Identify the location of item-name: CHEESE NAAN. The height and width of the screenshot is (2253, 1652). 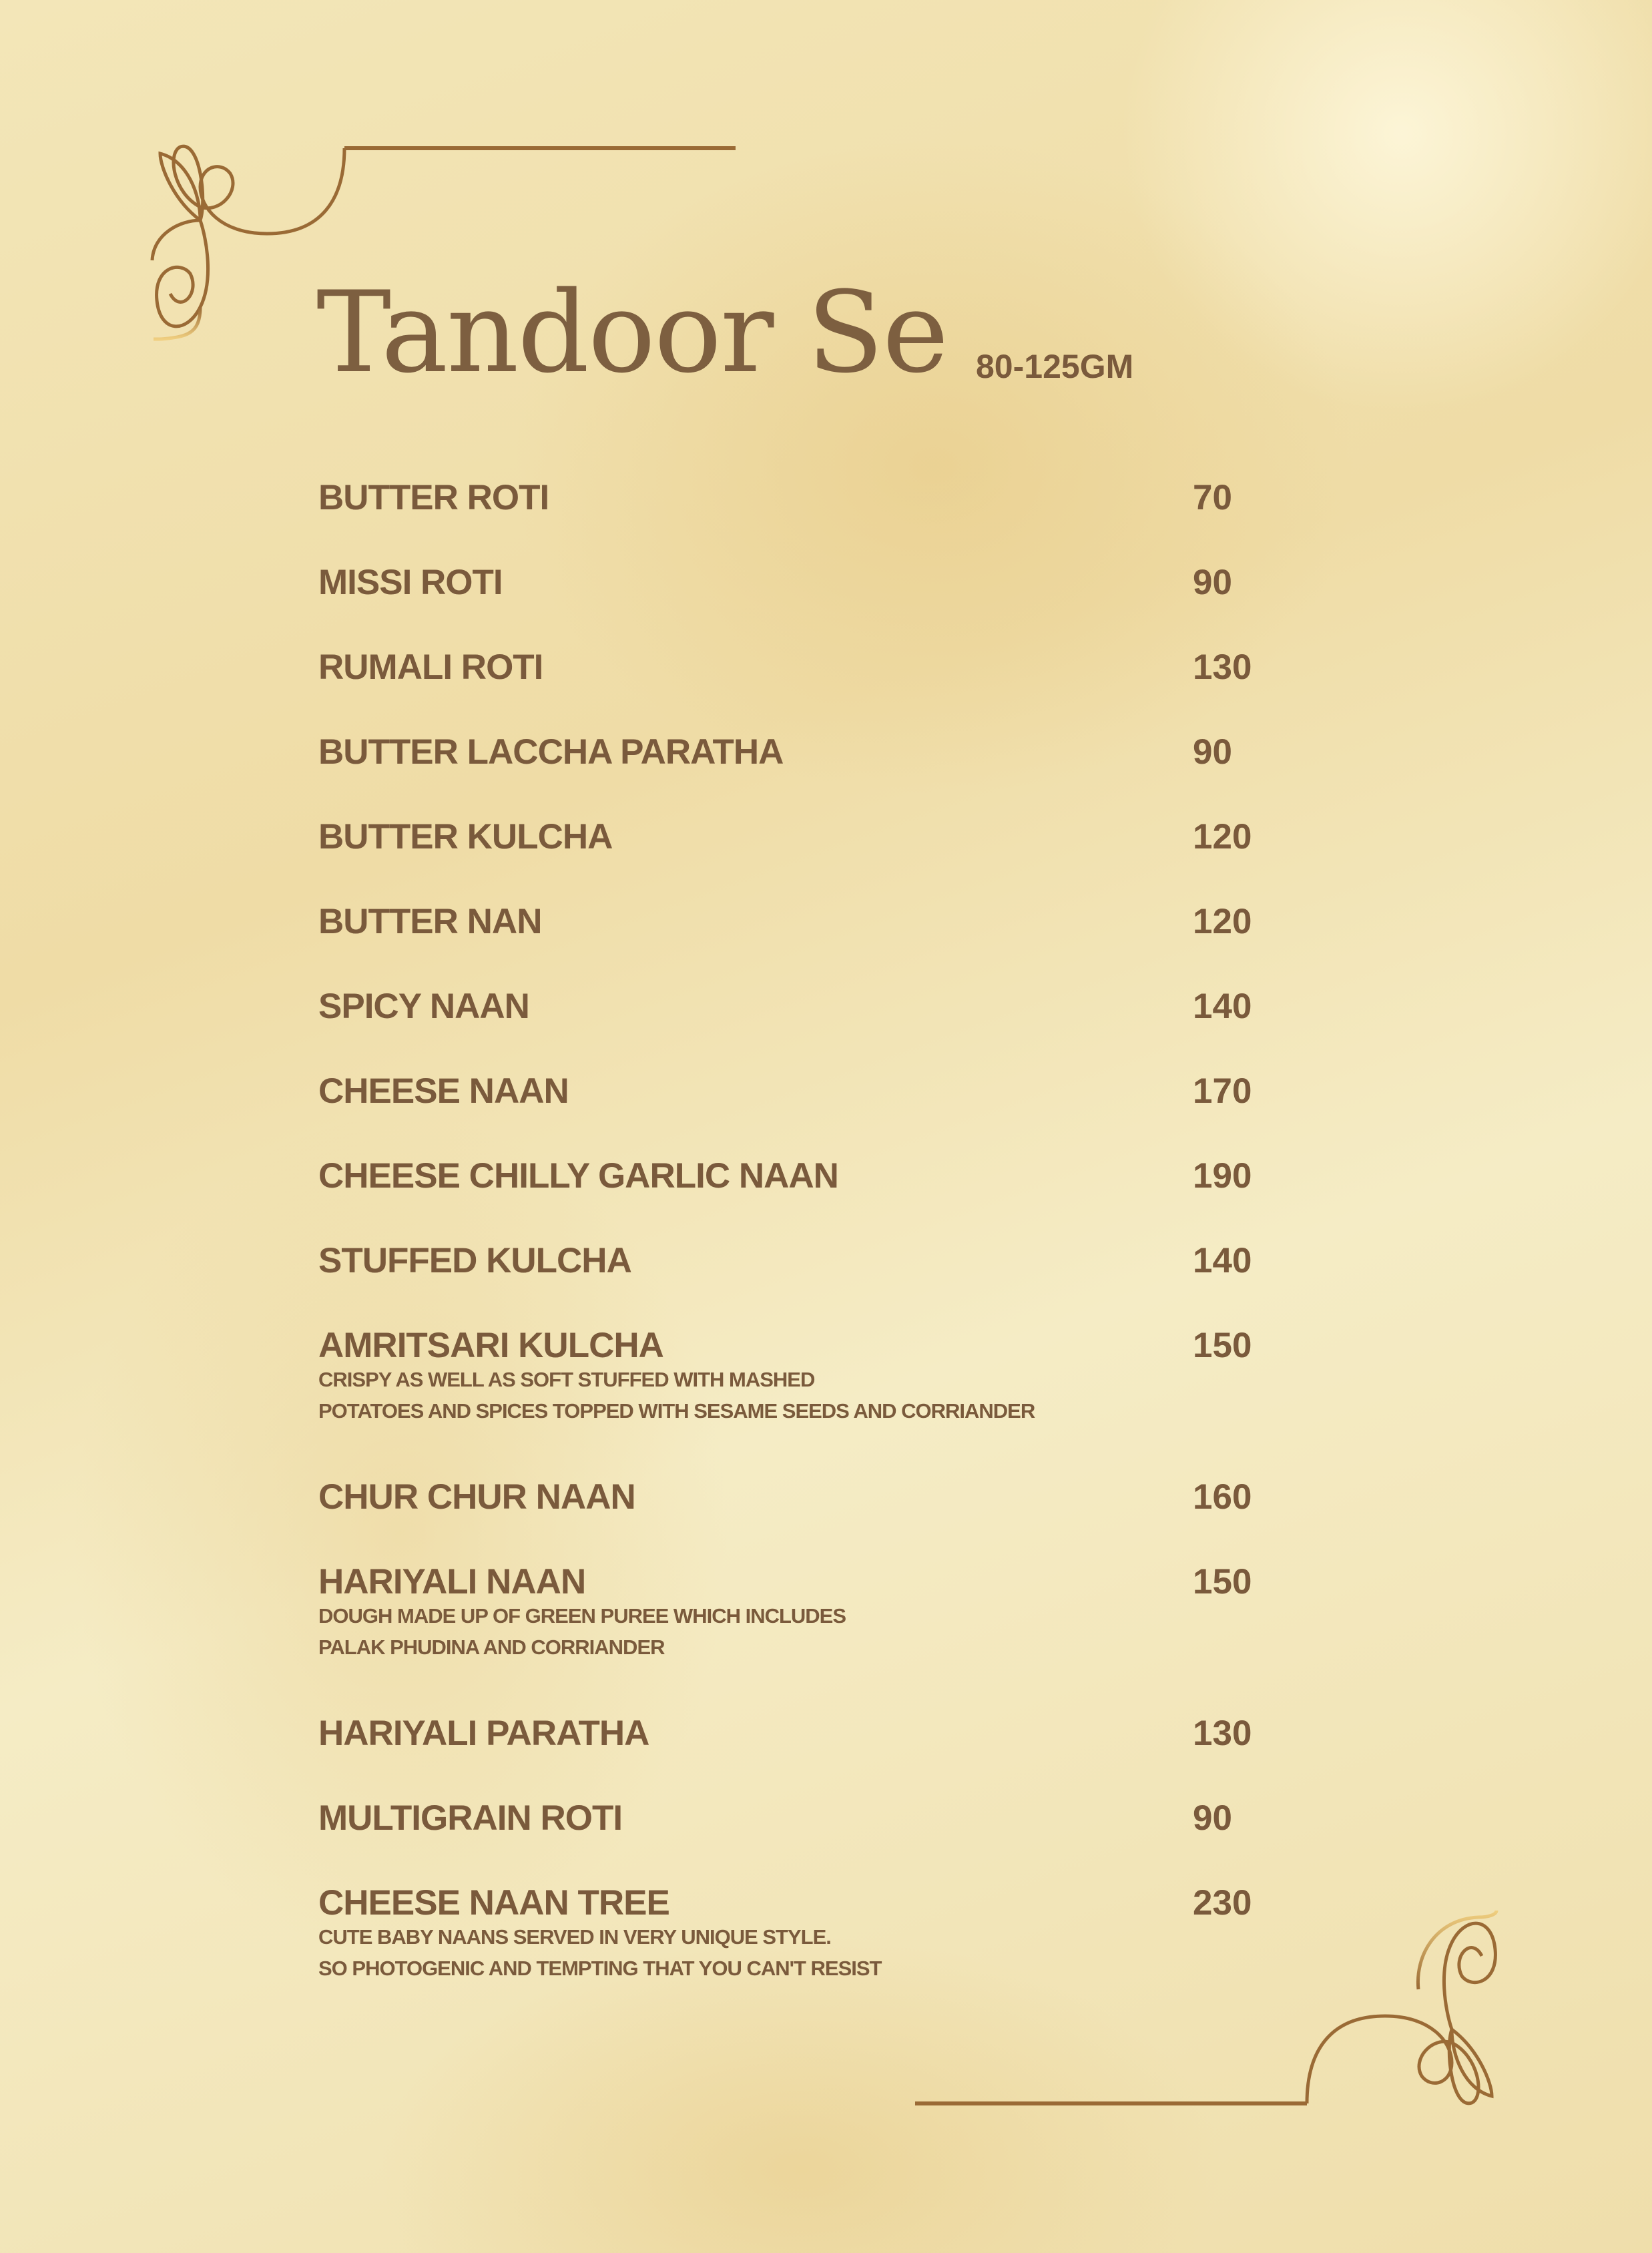
(443, 1091).